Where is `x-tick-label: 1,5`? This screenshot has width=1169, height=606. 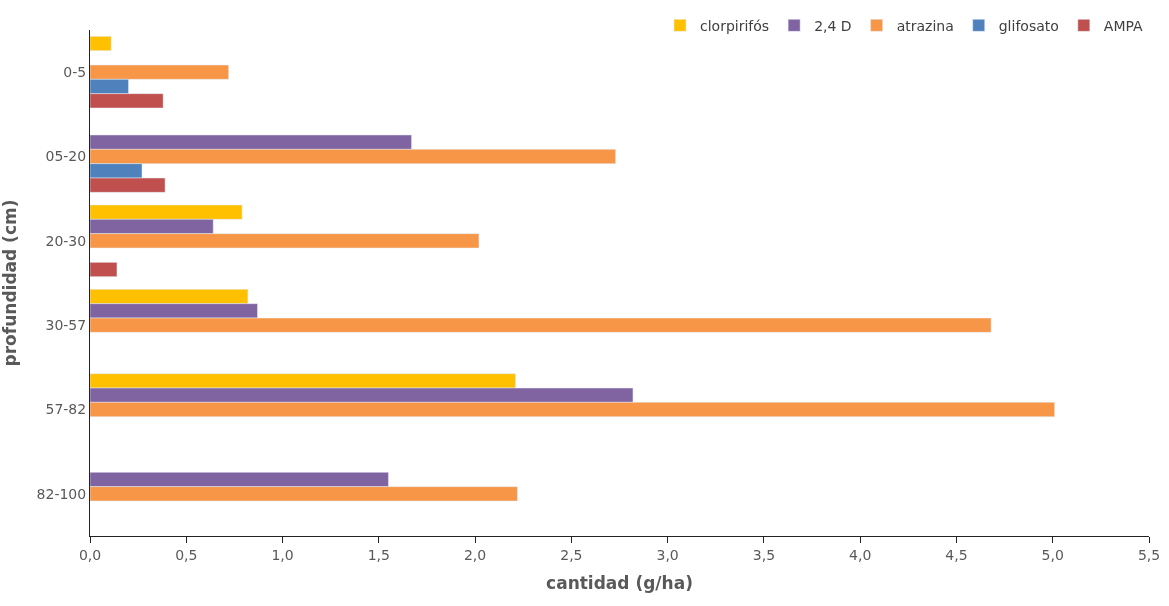
x-tick-label: 1,5 is located at coordinates (378, 554).